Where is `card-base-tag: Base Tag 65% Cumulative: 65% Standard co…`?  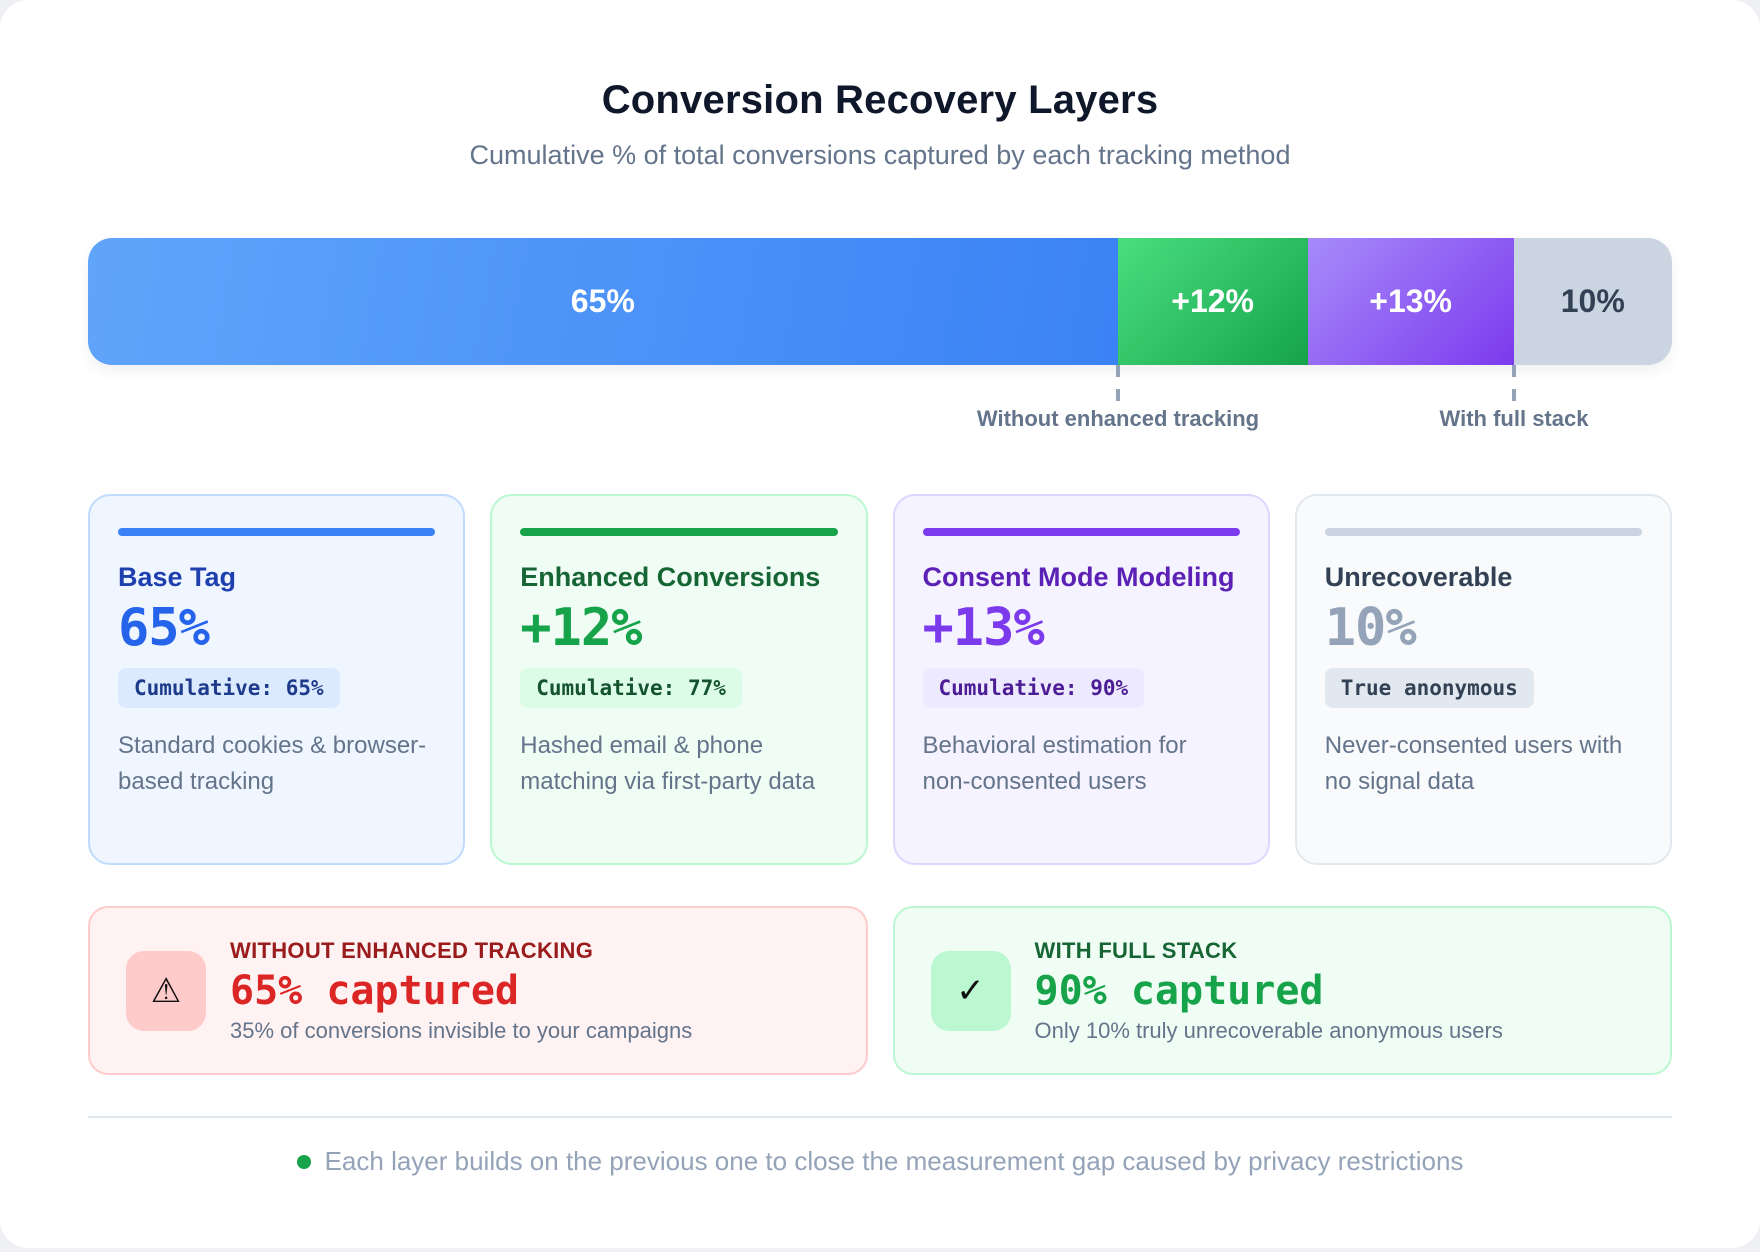 card-base-tag: Base Tag 65% Cumulative: 65% Standard co… is located at coordinates (277, 679).